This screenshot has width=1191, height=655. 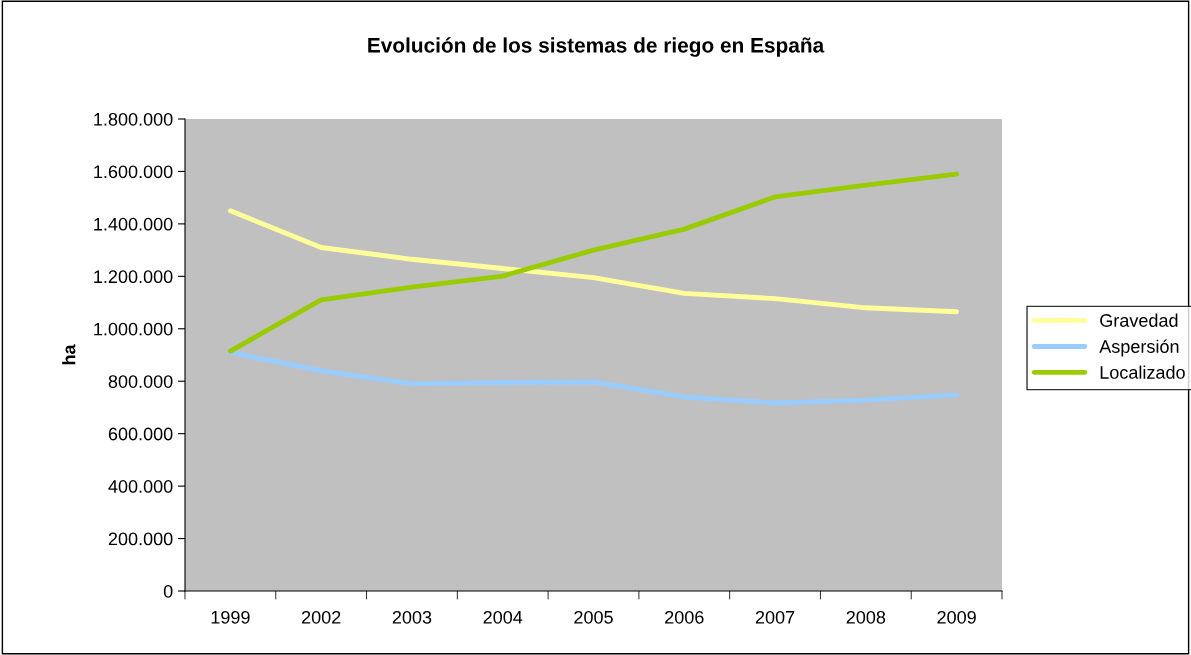 I want to click on x-tick-label: 2004, so click(x=503, y=617).